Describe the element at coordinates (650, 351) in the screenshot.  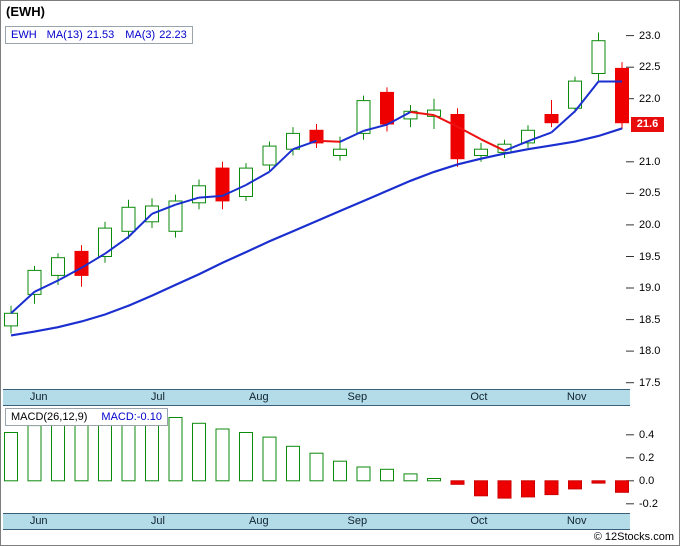
I see `price-tick-label: 18.0` at that location.